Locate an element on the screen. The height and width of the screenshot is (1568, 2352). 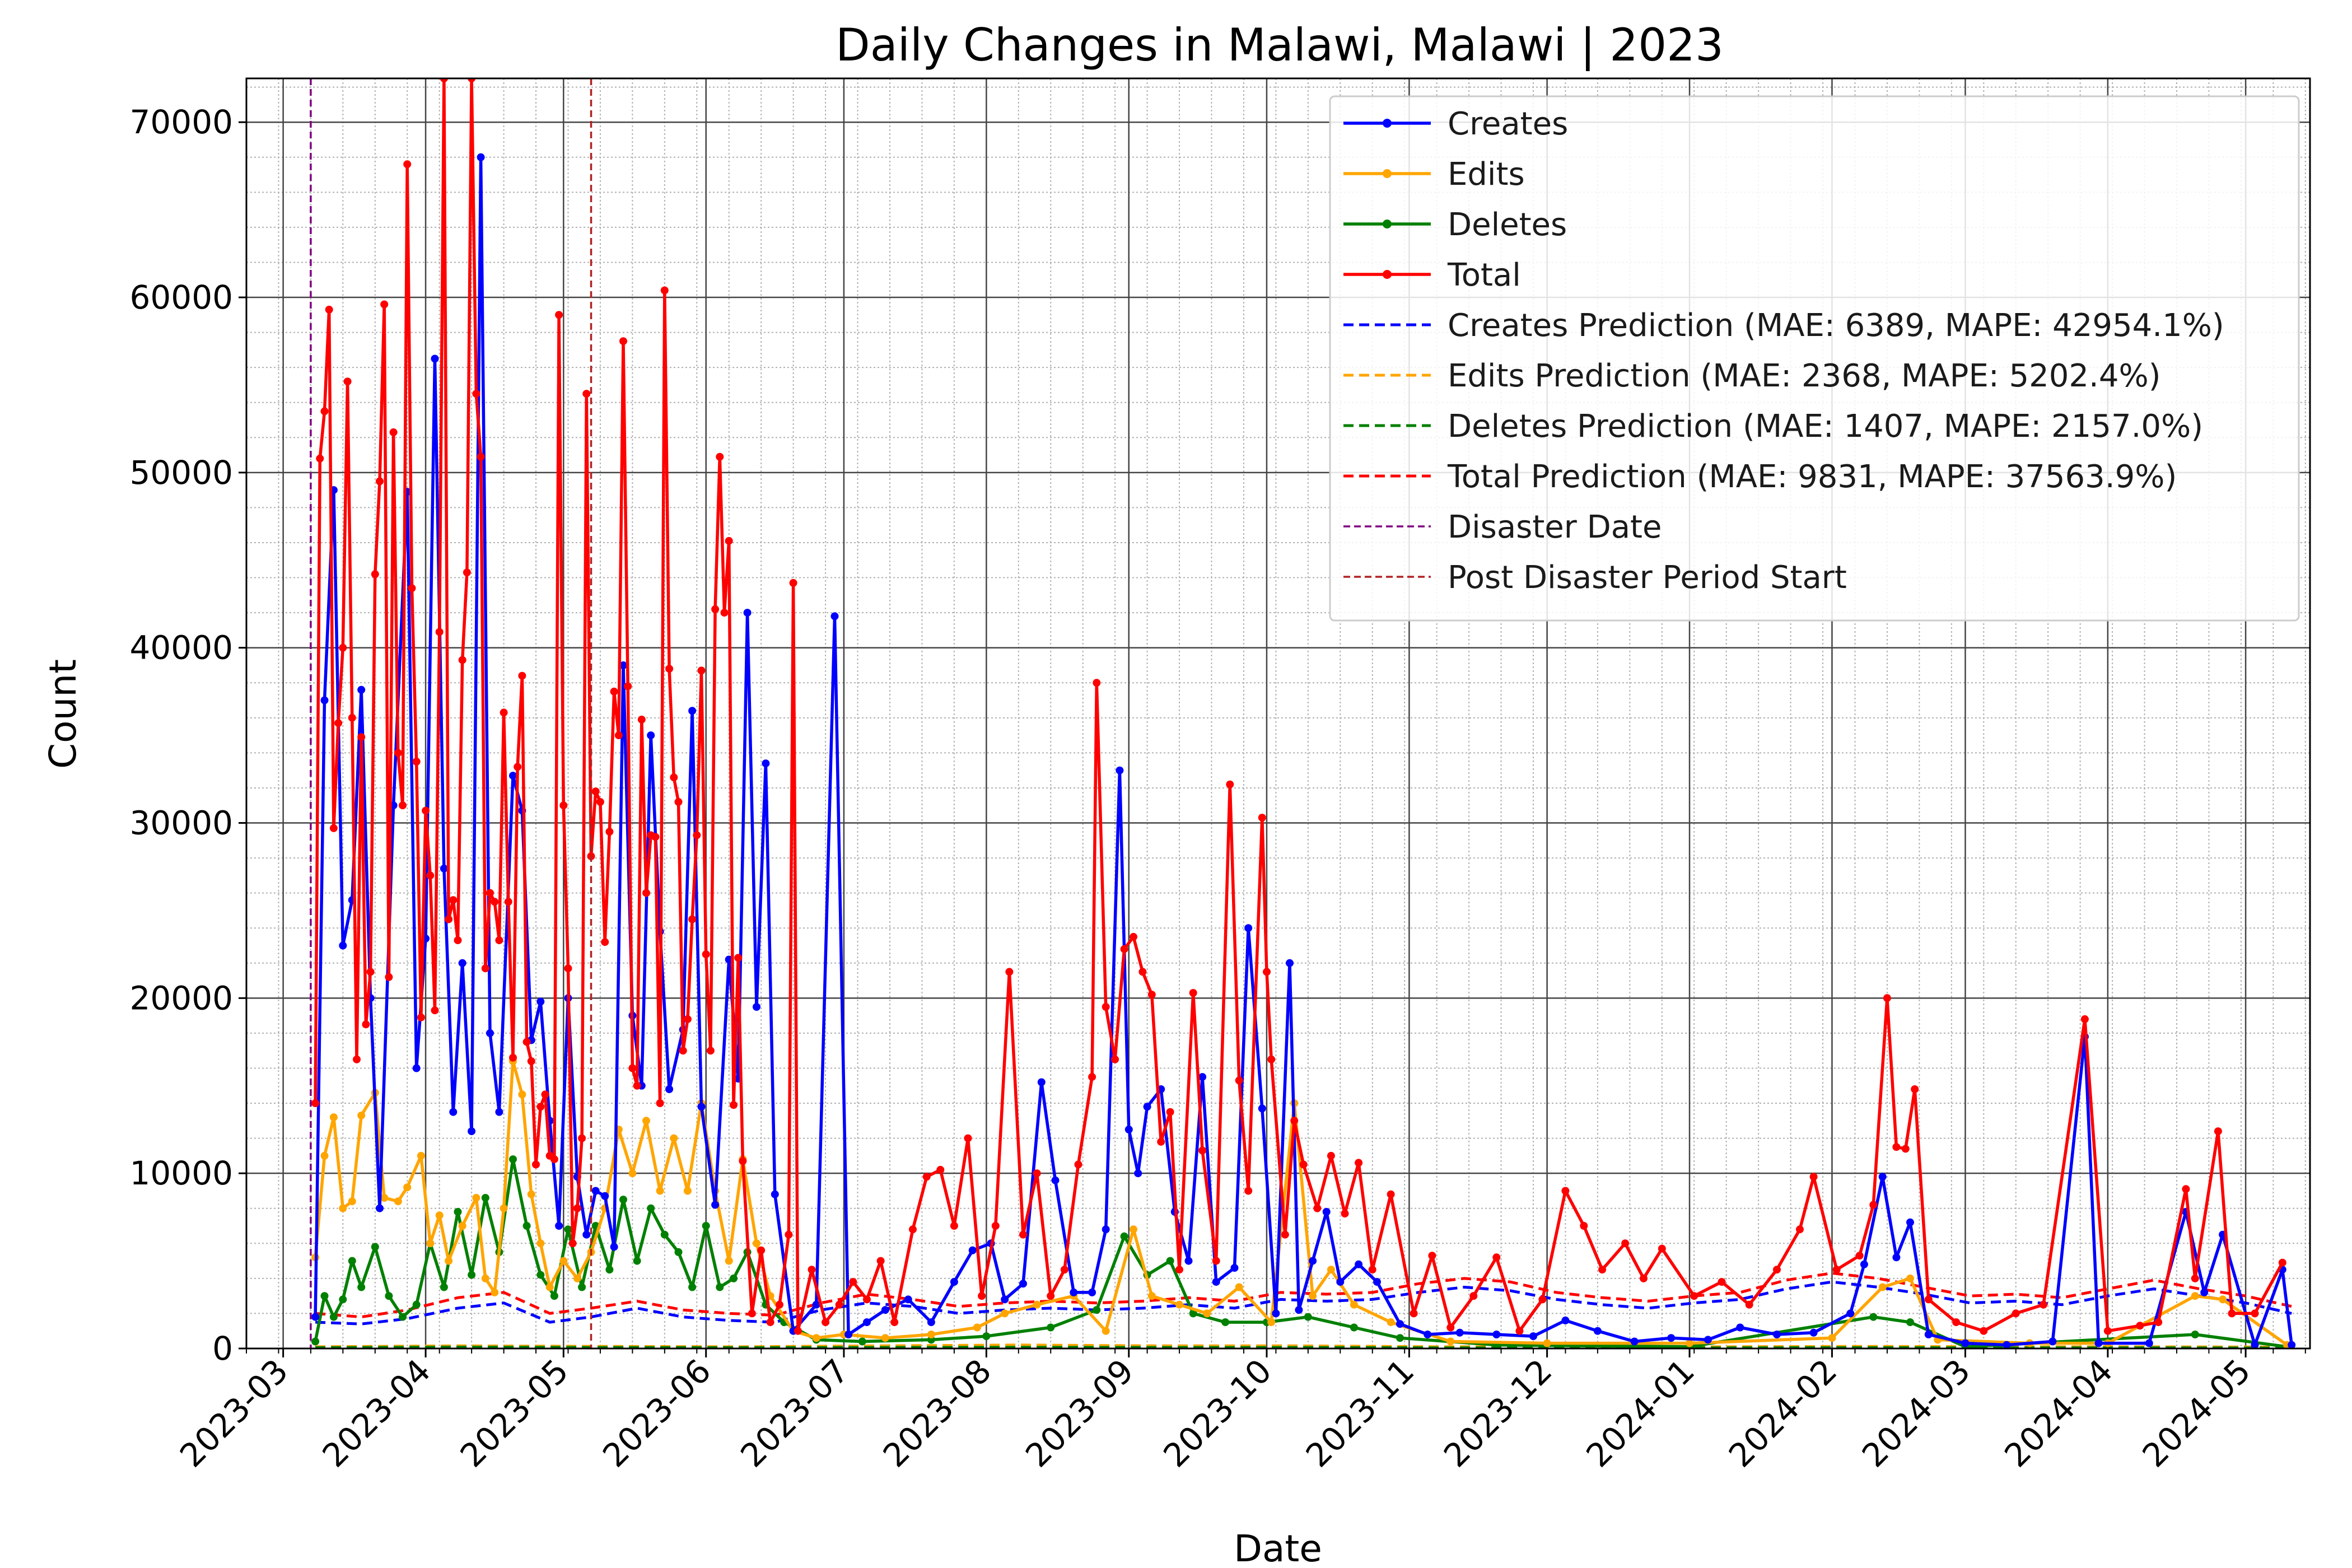
x-axis-title: Date is located at coordinates (1278, 1548).